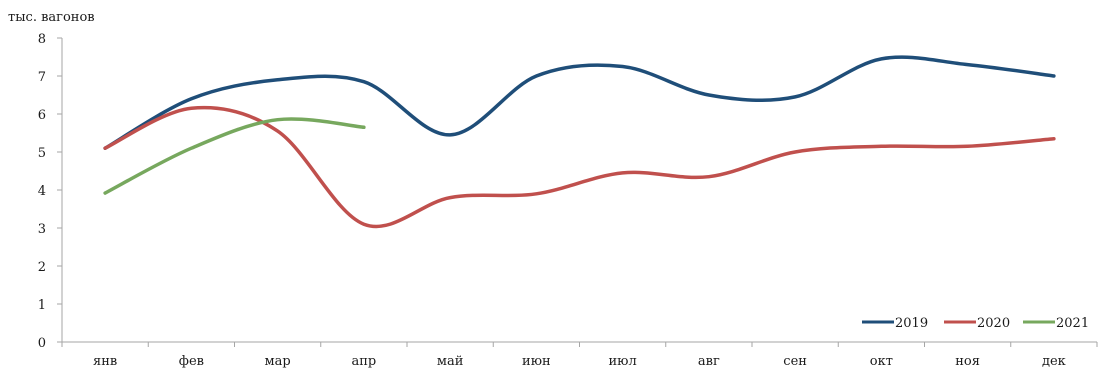 Image resolution: width=1109 pixels, height=372 pixels. Describe the element at coordinates (967, 361) in the screenshot. I see `x-tick-label: ноя` at that location.